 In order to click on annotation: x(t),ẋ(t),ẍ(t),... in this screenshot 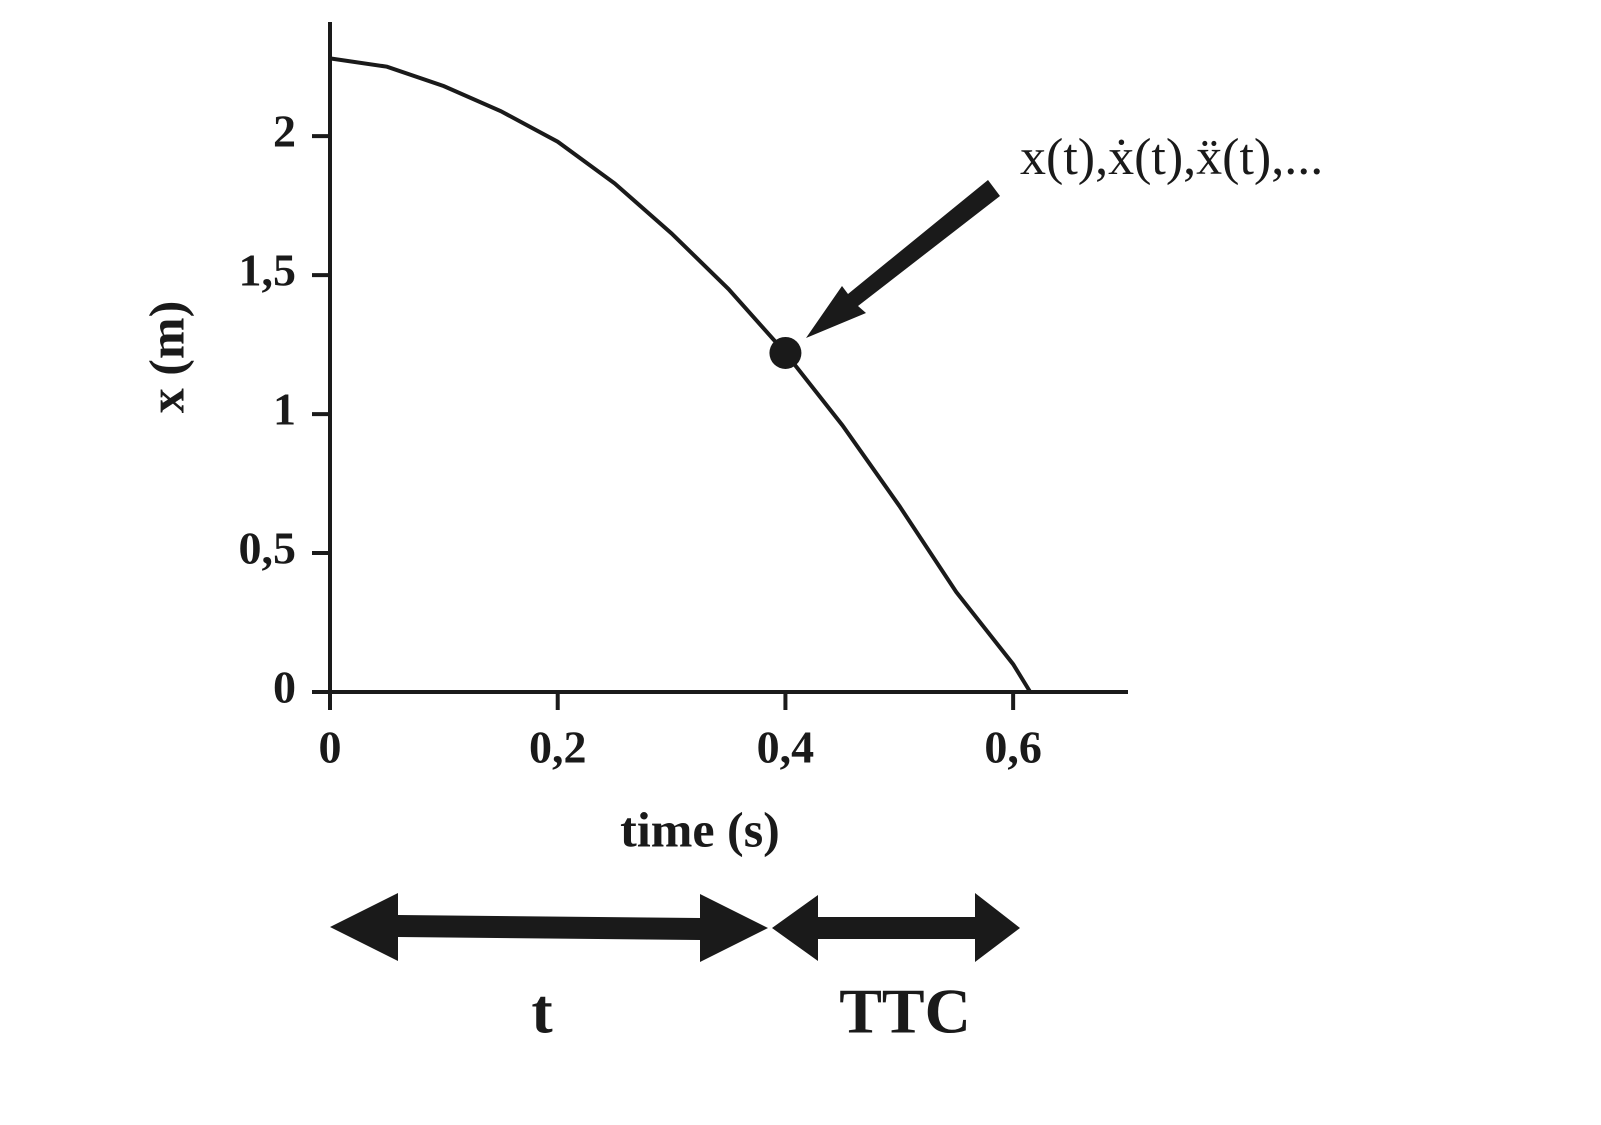, I will do `click(1171, 157)`.